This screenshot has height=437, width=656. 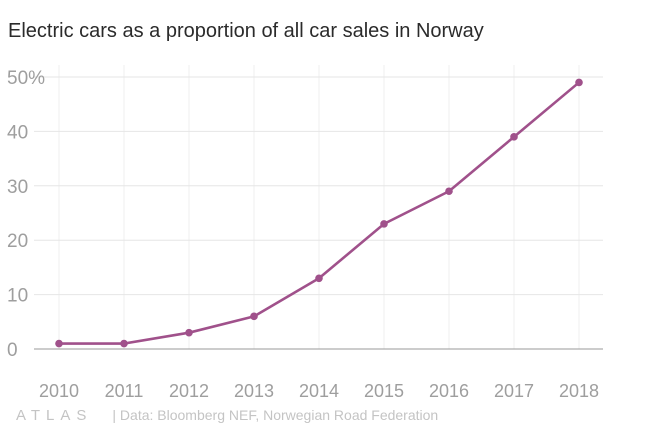 What do you see at coordinates (54, 415) in the screenshot?
I see `atlas-logo: ATLAS` at bounding box center [54, 415].